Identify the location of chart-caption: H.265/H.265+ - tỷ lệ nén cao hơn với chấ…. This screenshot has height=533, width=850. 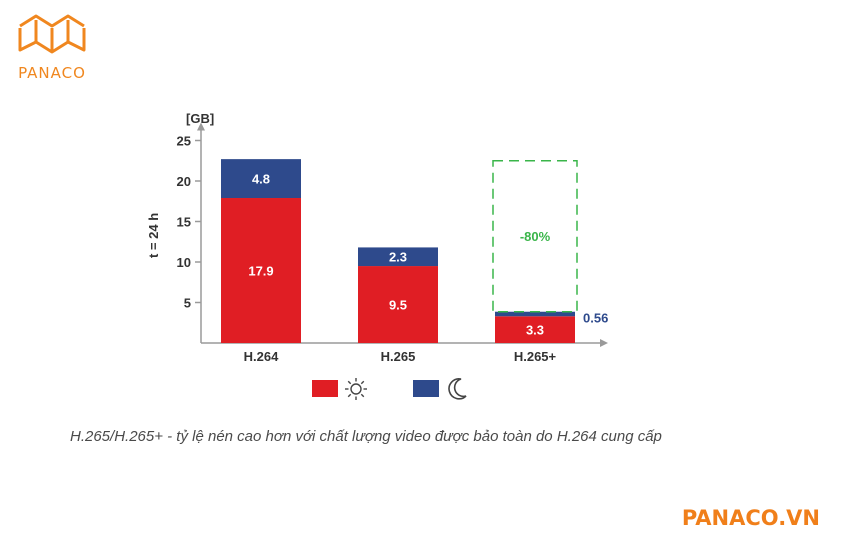
(366, 436).